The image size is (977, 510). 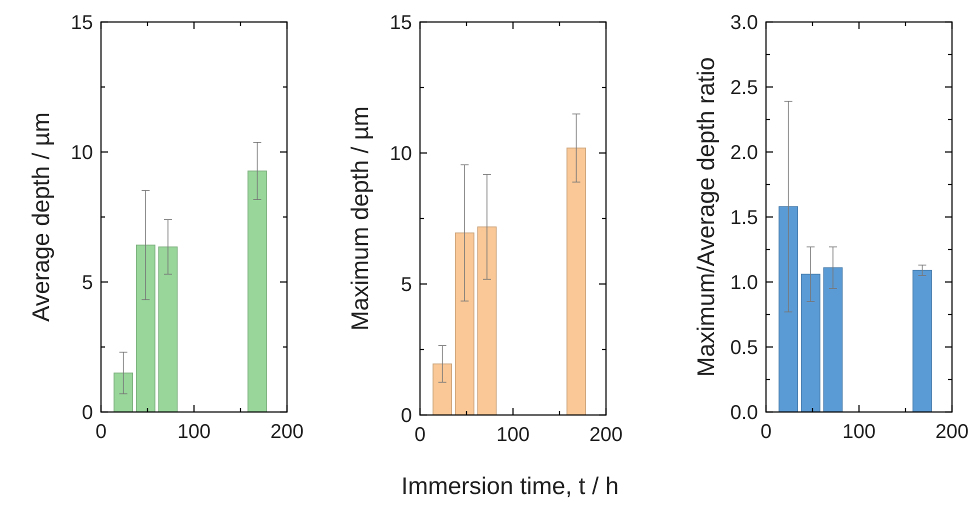 What do you see at coordinates (744, 23) in the screenshot?
I see `y-tick-label: 3.0` at bounding box center [744, 23].